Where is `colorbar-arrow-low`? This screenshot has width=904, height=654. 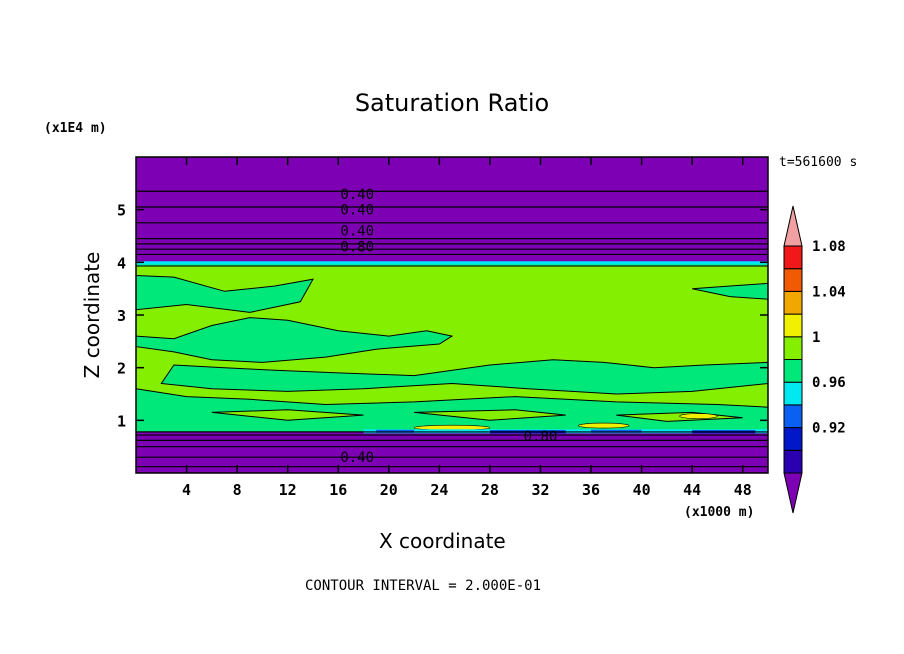 colorbar-arrow-low is located at coordinates (793, 493).